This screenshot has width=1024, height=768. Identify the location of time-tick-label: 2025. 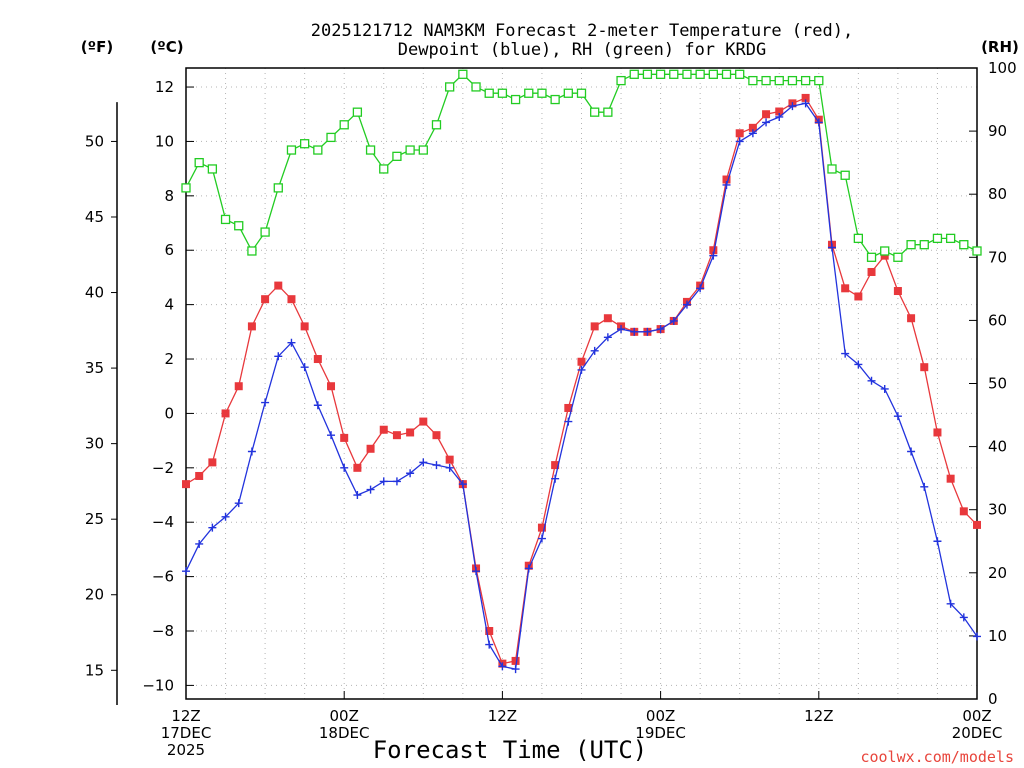
(186, 750).